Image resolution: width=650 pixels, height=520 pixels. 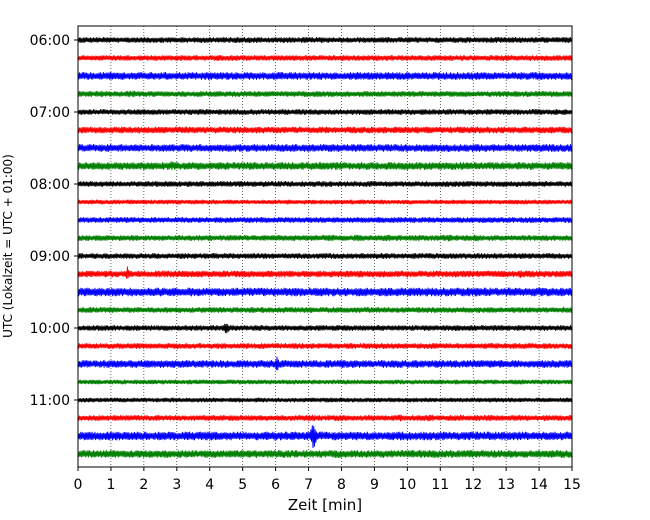 What do you see at coordinates (54, 221) in the screenshot?
I see `y-axis: 06:00 07:00 08:00 09:00 10:00 11:00` at bounding box center [54, 221].